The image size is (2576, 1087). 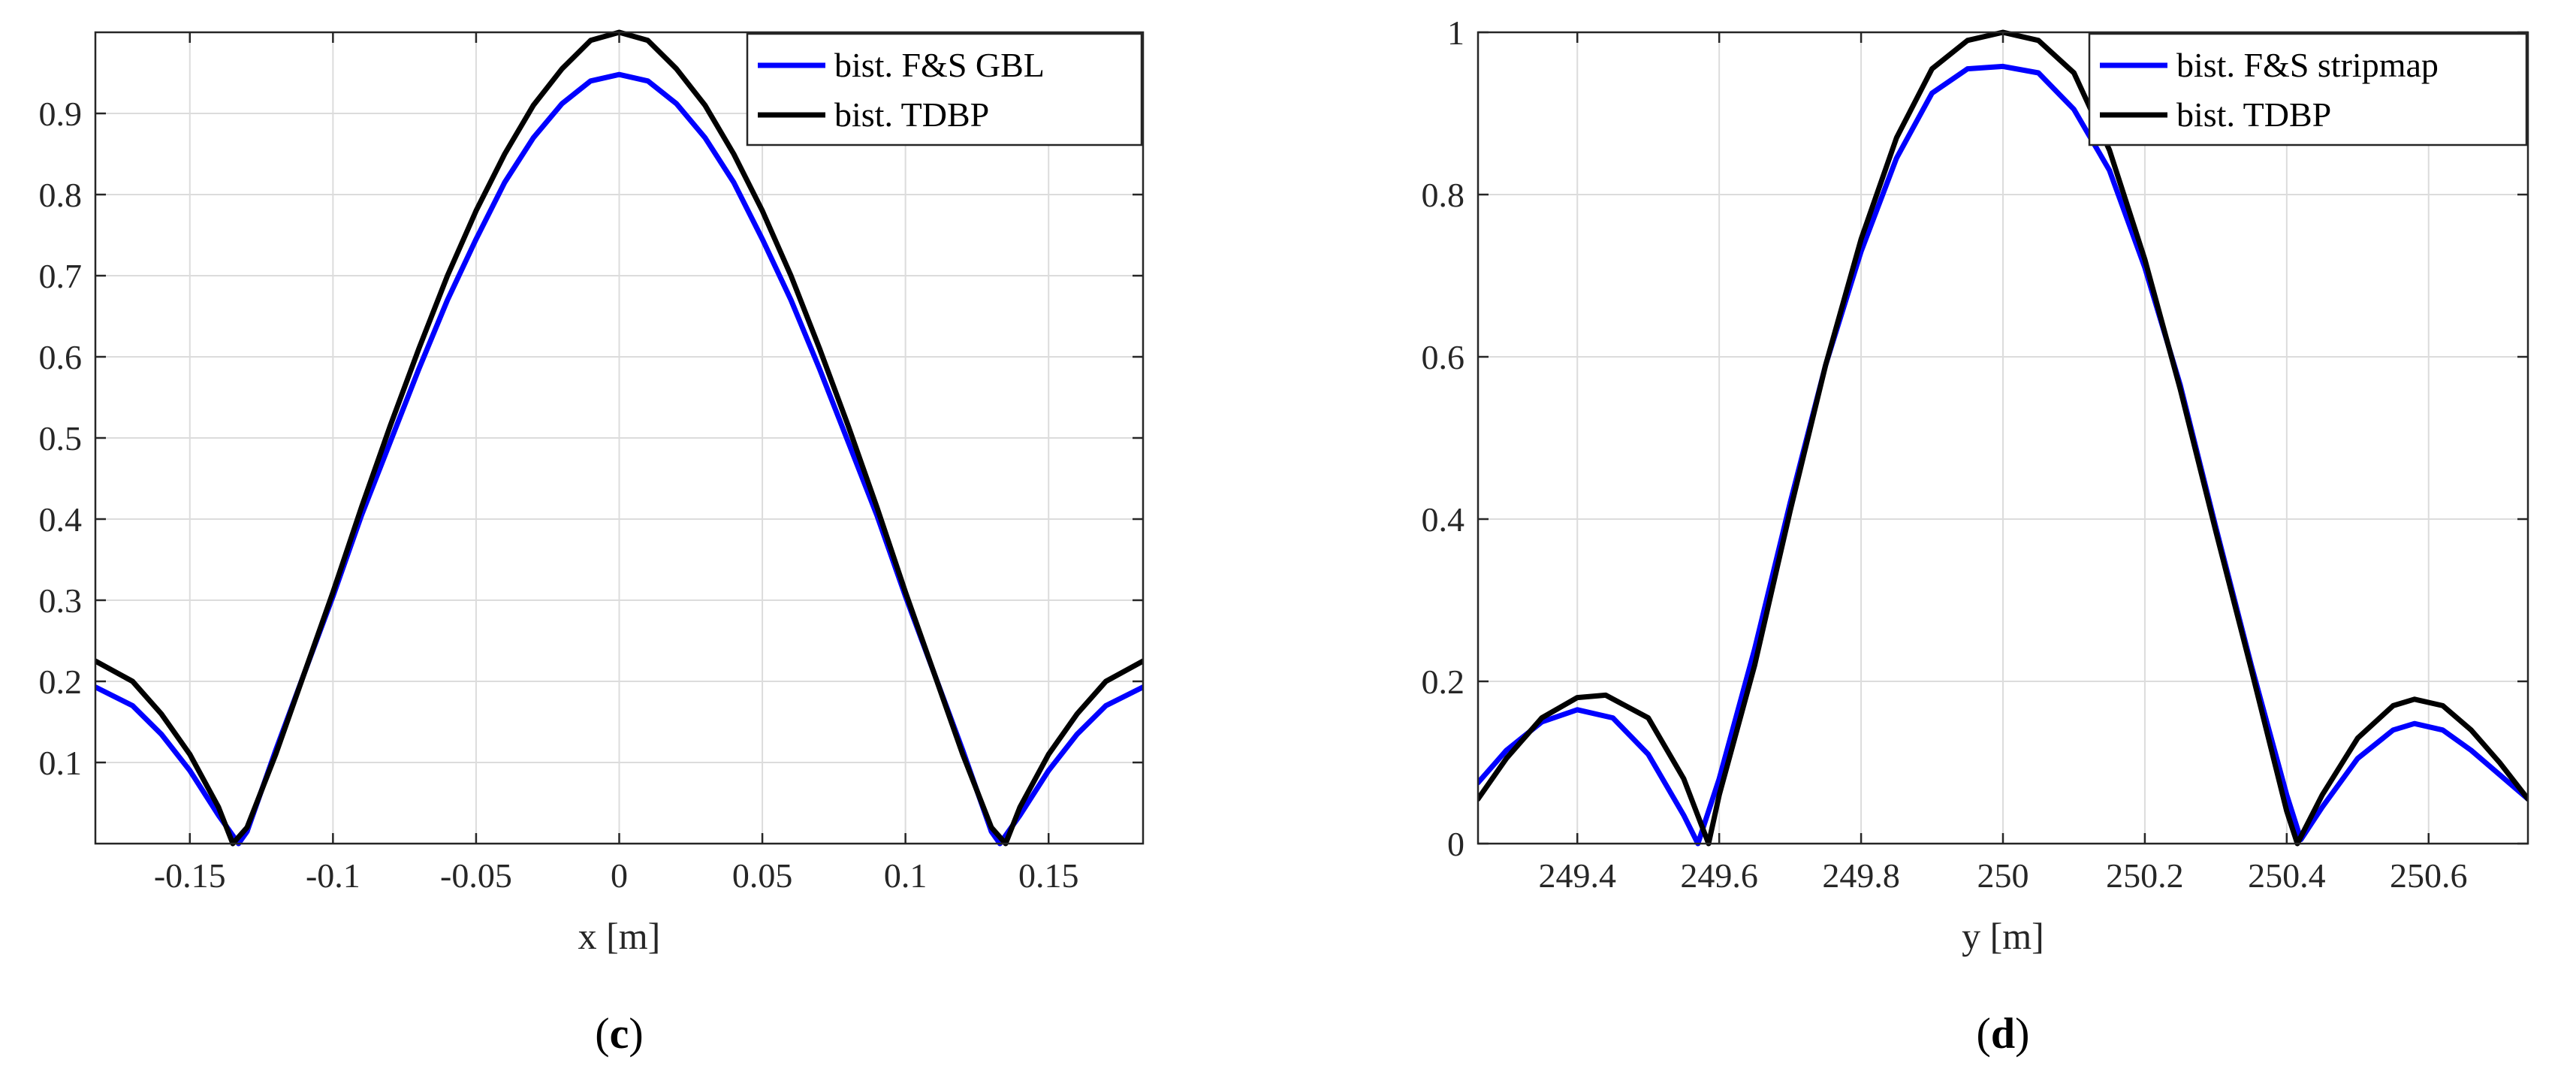 What do you see at coordinates (1577, 875) in the screenshot?
I see `x-tick-label: 249.4` at bounding box center [1577, 875].